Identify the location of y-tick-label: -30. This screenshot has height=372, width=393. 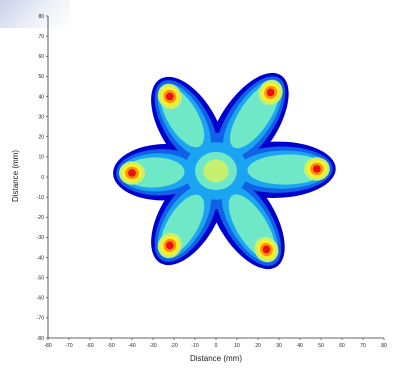
(40, 238).